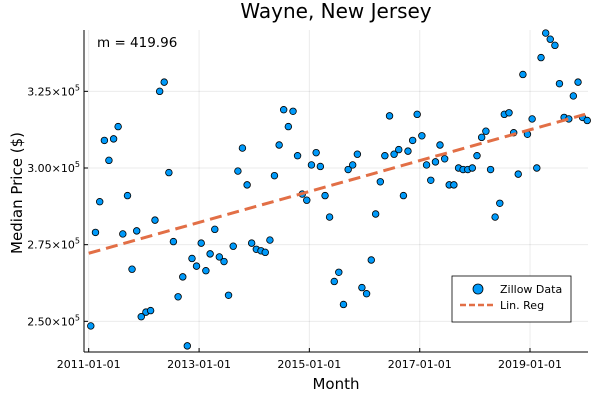  I want to click on y-tick-label: 3.25×105, so click(53, 90).